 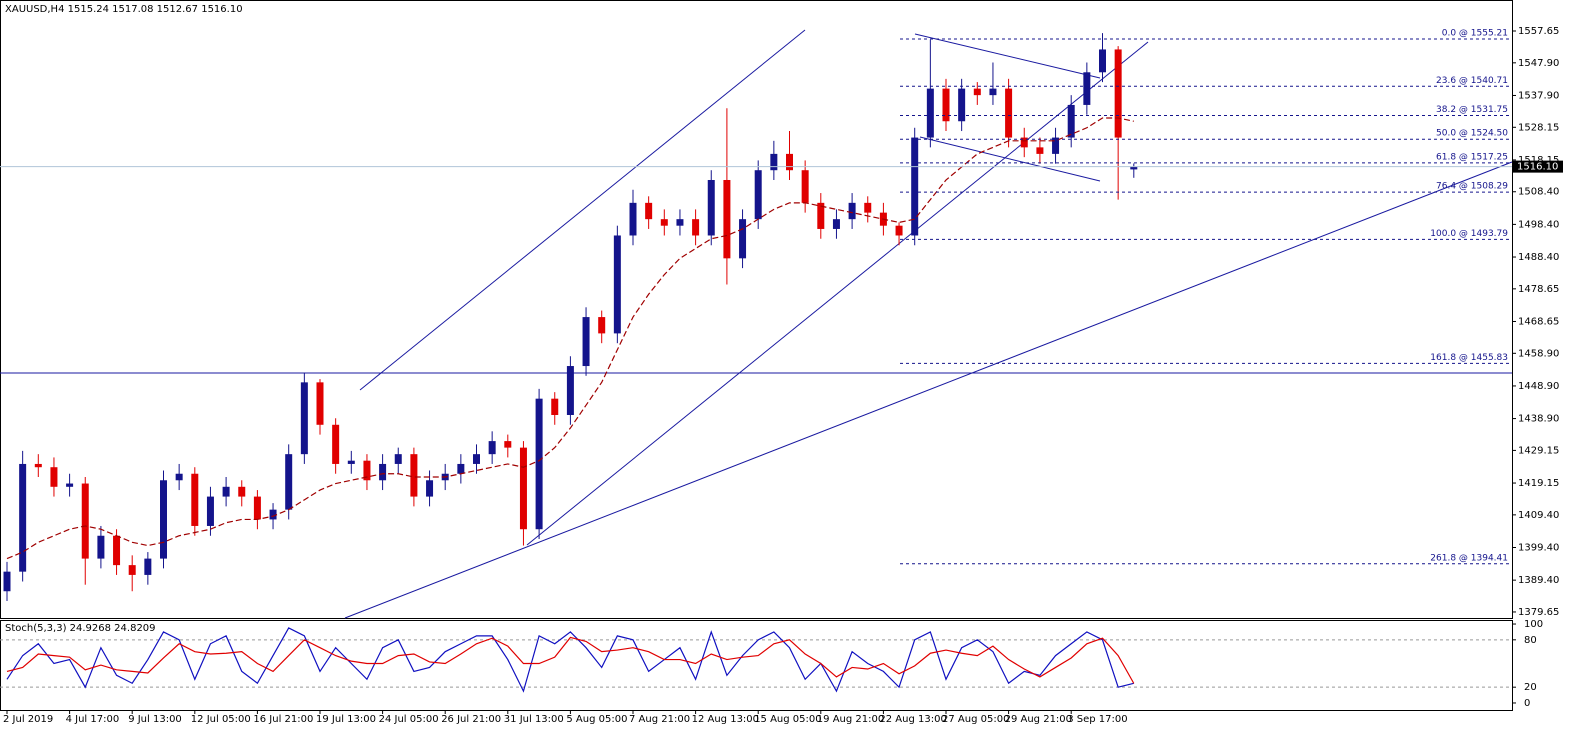 What do you see at coordinates (80, 628) in the screenshot?
I see `indicator-title: Stoch(5,3,3) 24.9268 24.8209` at bounding box center [80, 628].